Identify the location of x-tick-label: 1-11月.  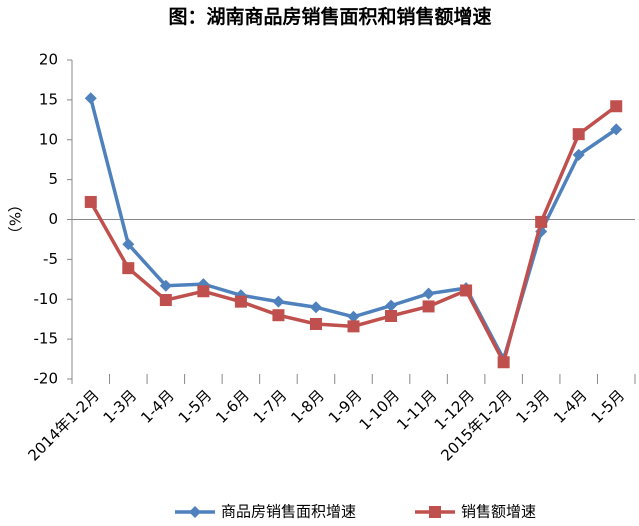
(416, 409).